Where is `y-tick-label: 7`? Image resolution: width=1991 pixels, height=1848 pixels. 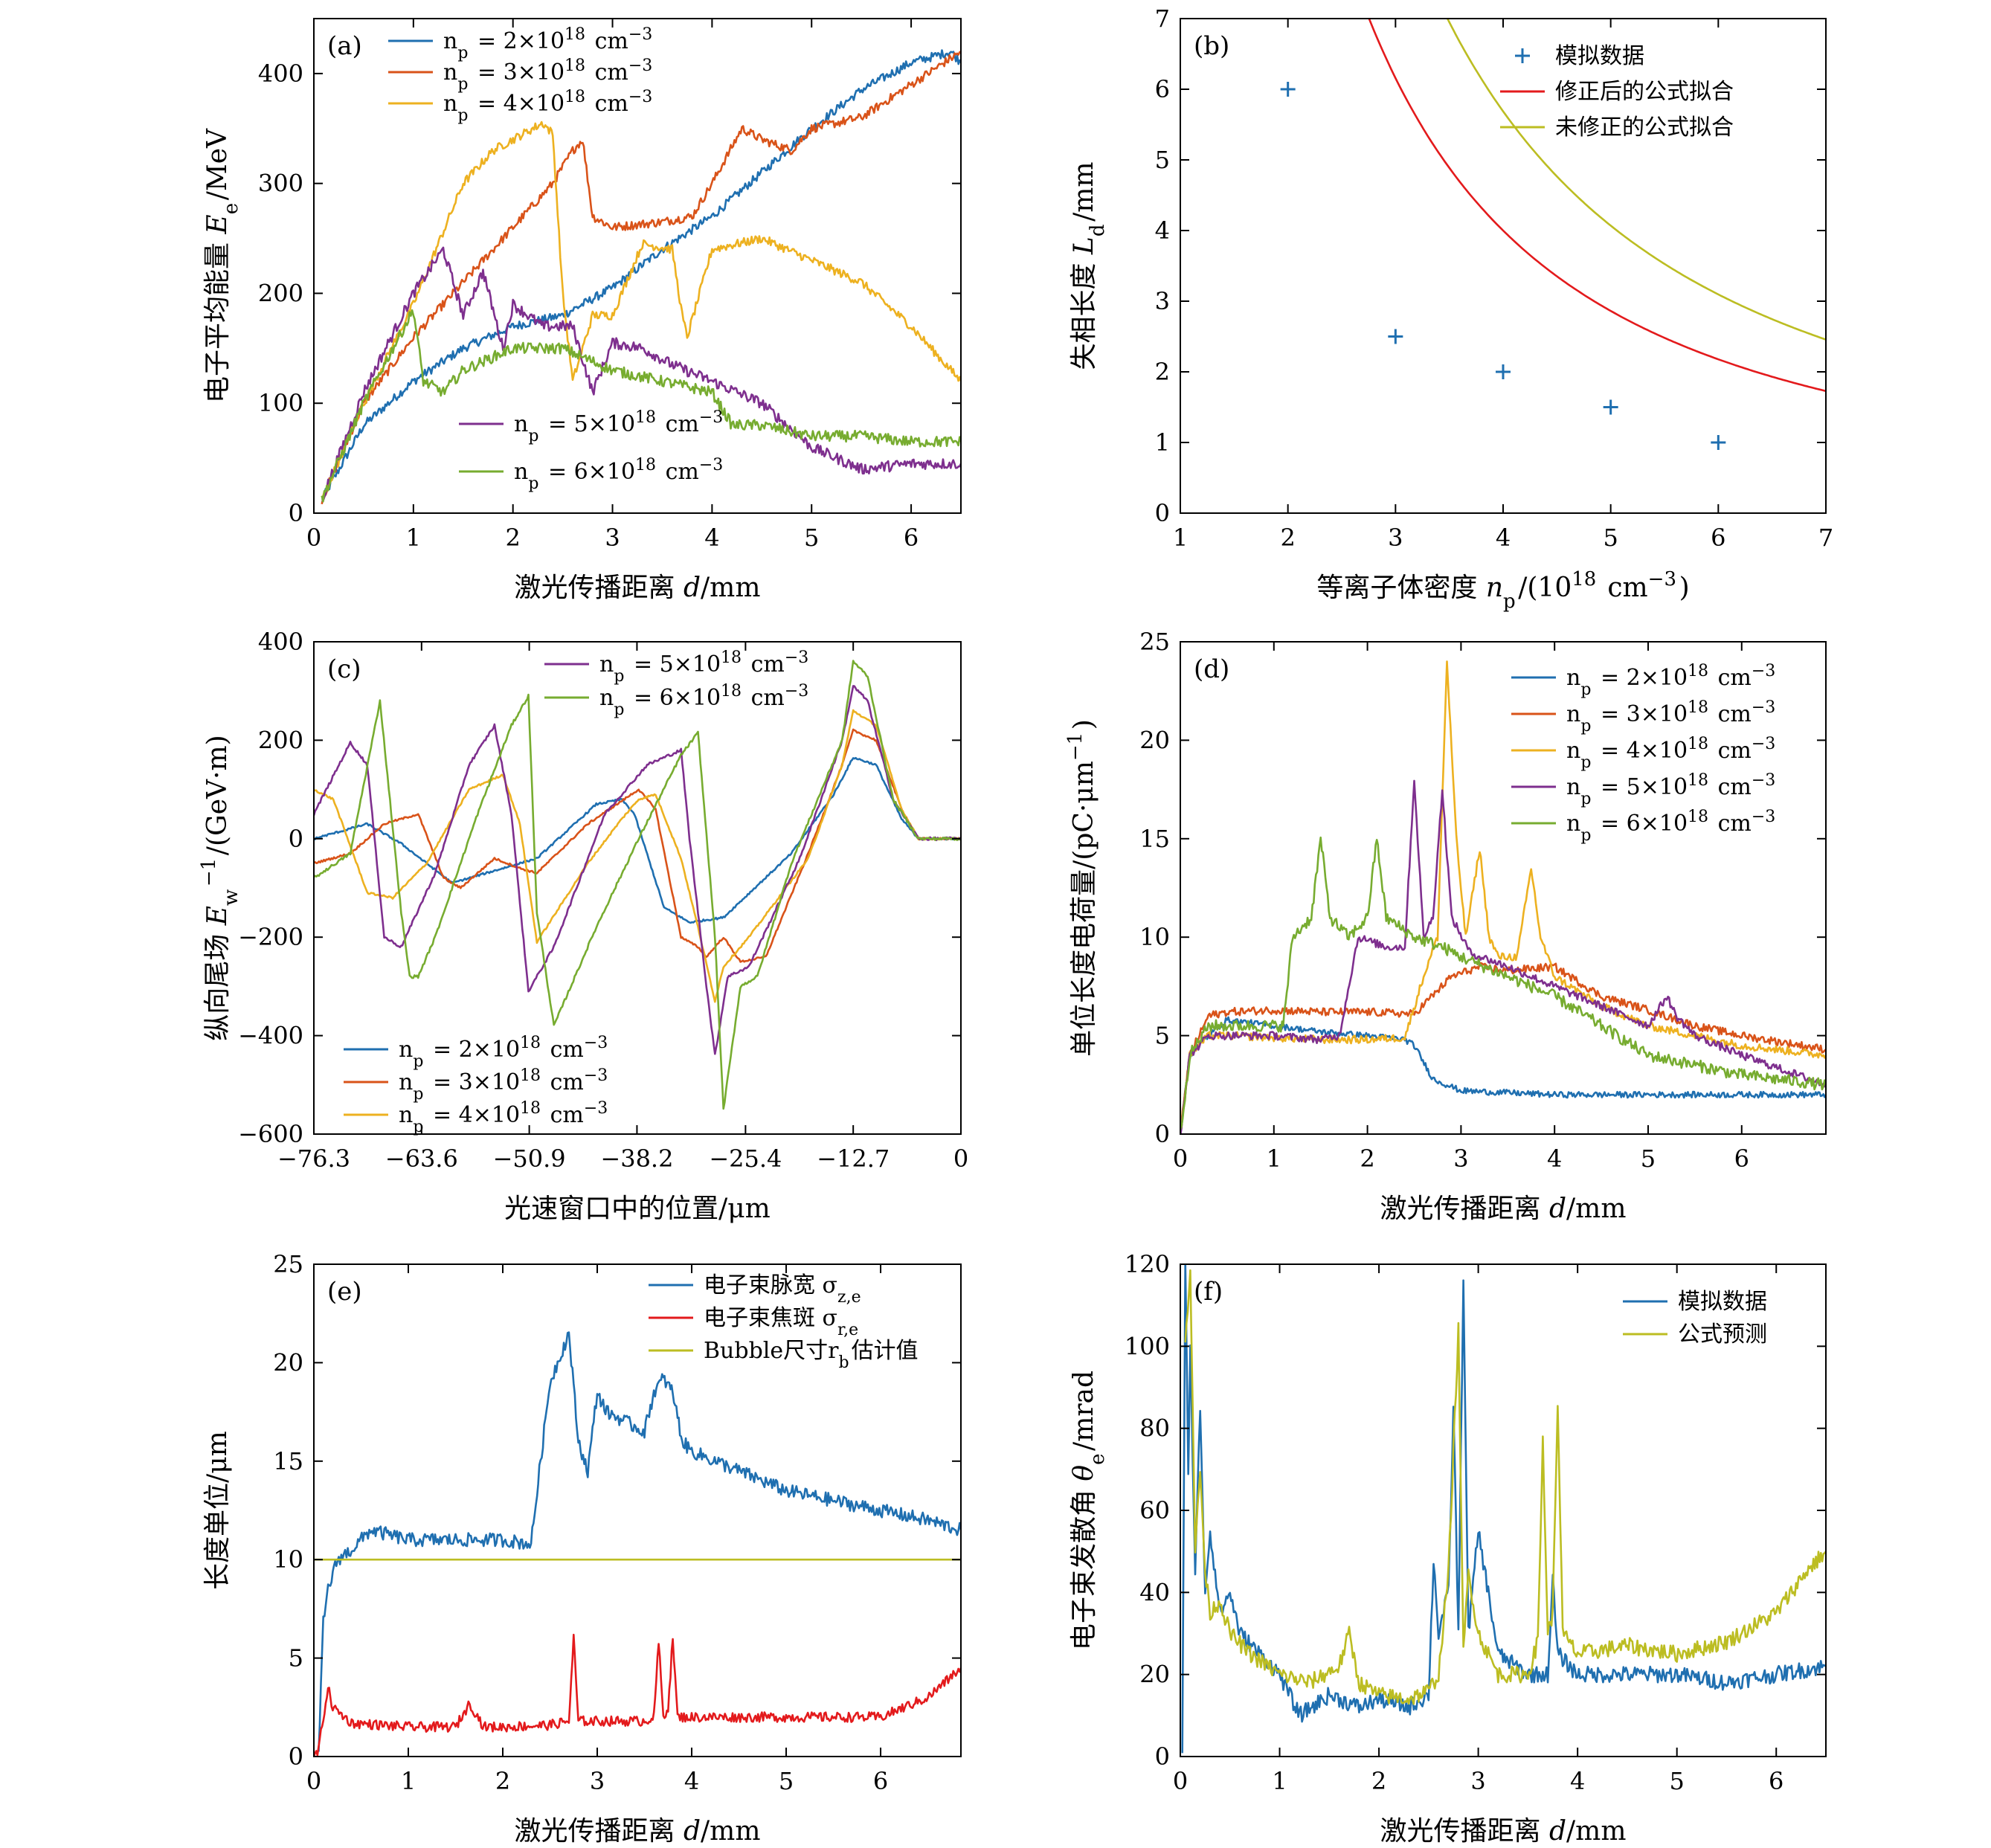
y-tick-label: 7 is located at coordinates (1162, 18).